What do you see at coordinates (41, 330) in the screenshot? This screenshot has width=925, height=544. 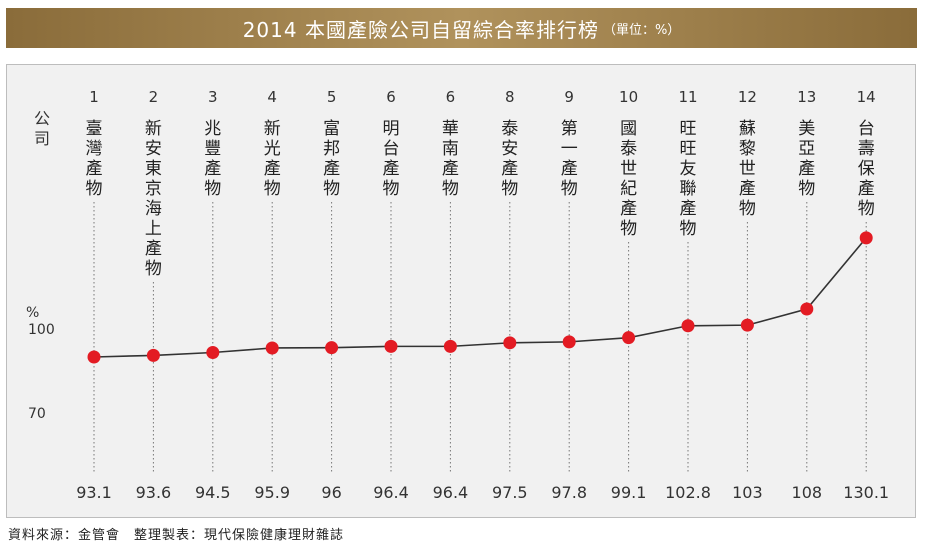 I see `y-tick-label: 100` at bounding box center [41, 330].